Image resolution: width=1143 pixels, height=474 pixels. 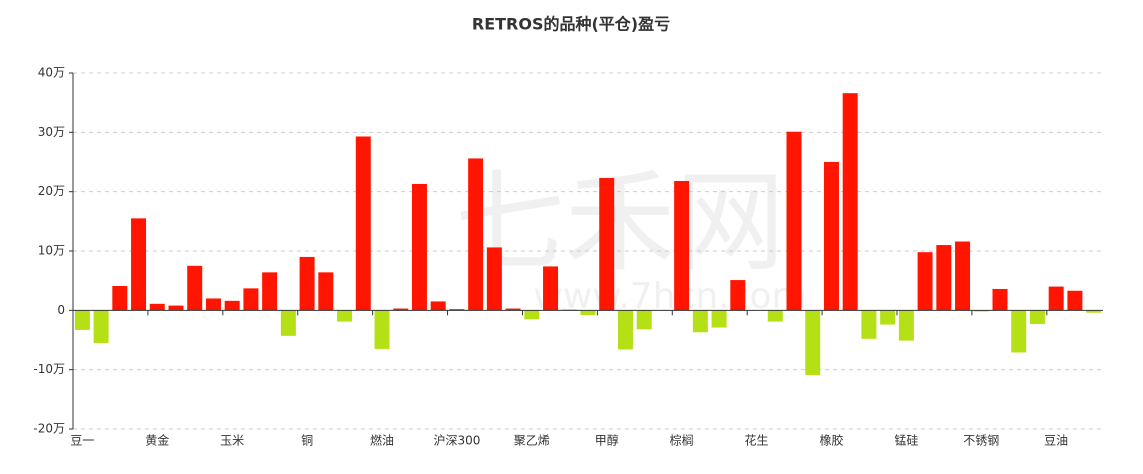 What do you see at coordinates (456, 441) in the screenshot?
I see `x-tick-label: 沪深300` at bounding box center [456, 441].